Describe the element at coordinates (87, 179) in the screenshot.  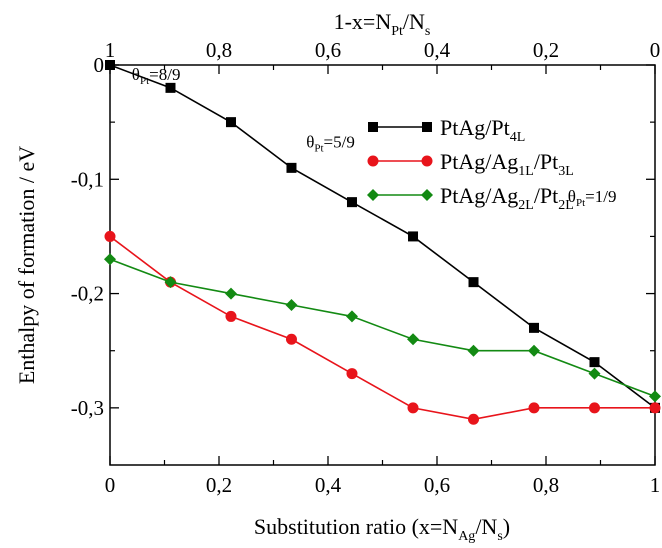
I see `y-tick-label: -0,1` at that location.